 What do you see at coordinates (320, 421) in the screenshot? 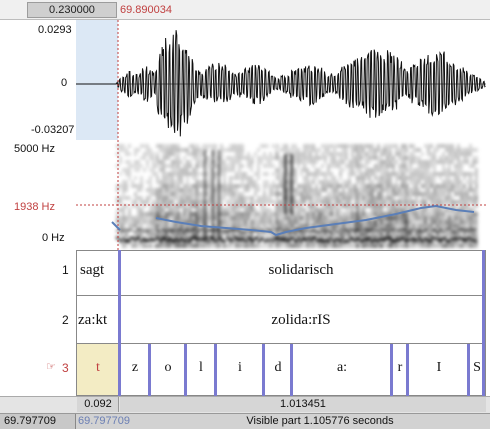
I see `visible-part-label: Visible part 1.105776 seconds` at bounding box center [320, 421].